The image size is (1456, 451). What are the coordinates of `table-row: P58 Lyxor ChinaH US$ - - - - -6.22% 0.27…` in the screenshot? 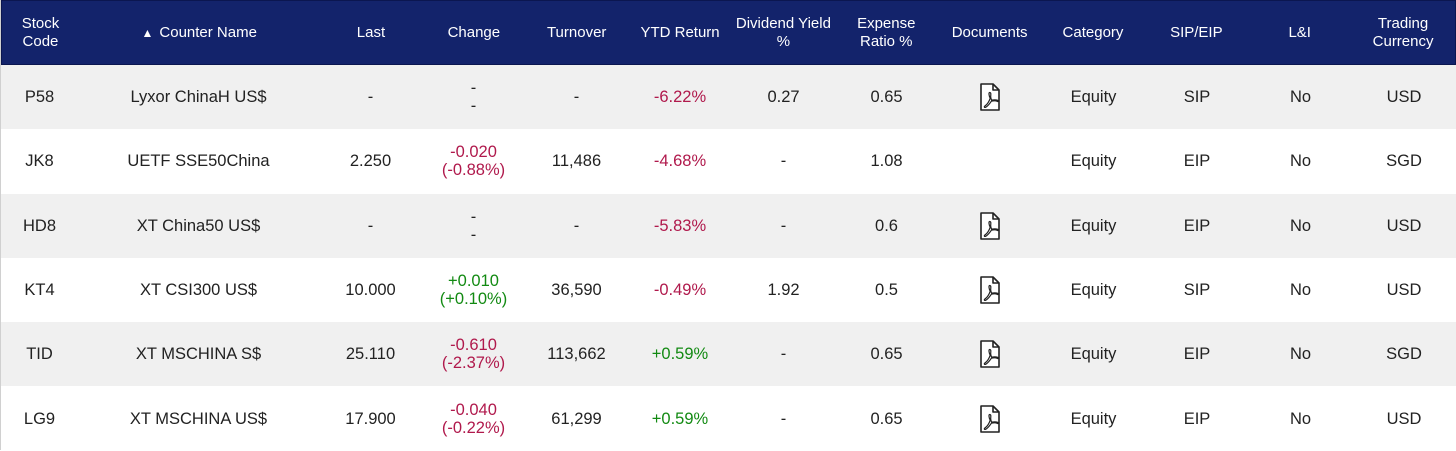 It's located at (728, 97).